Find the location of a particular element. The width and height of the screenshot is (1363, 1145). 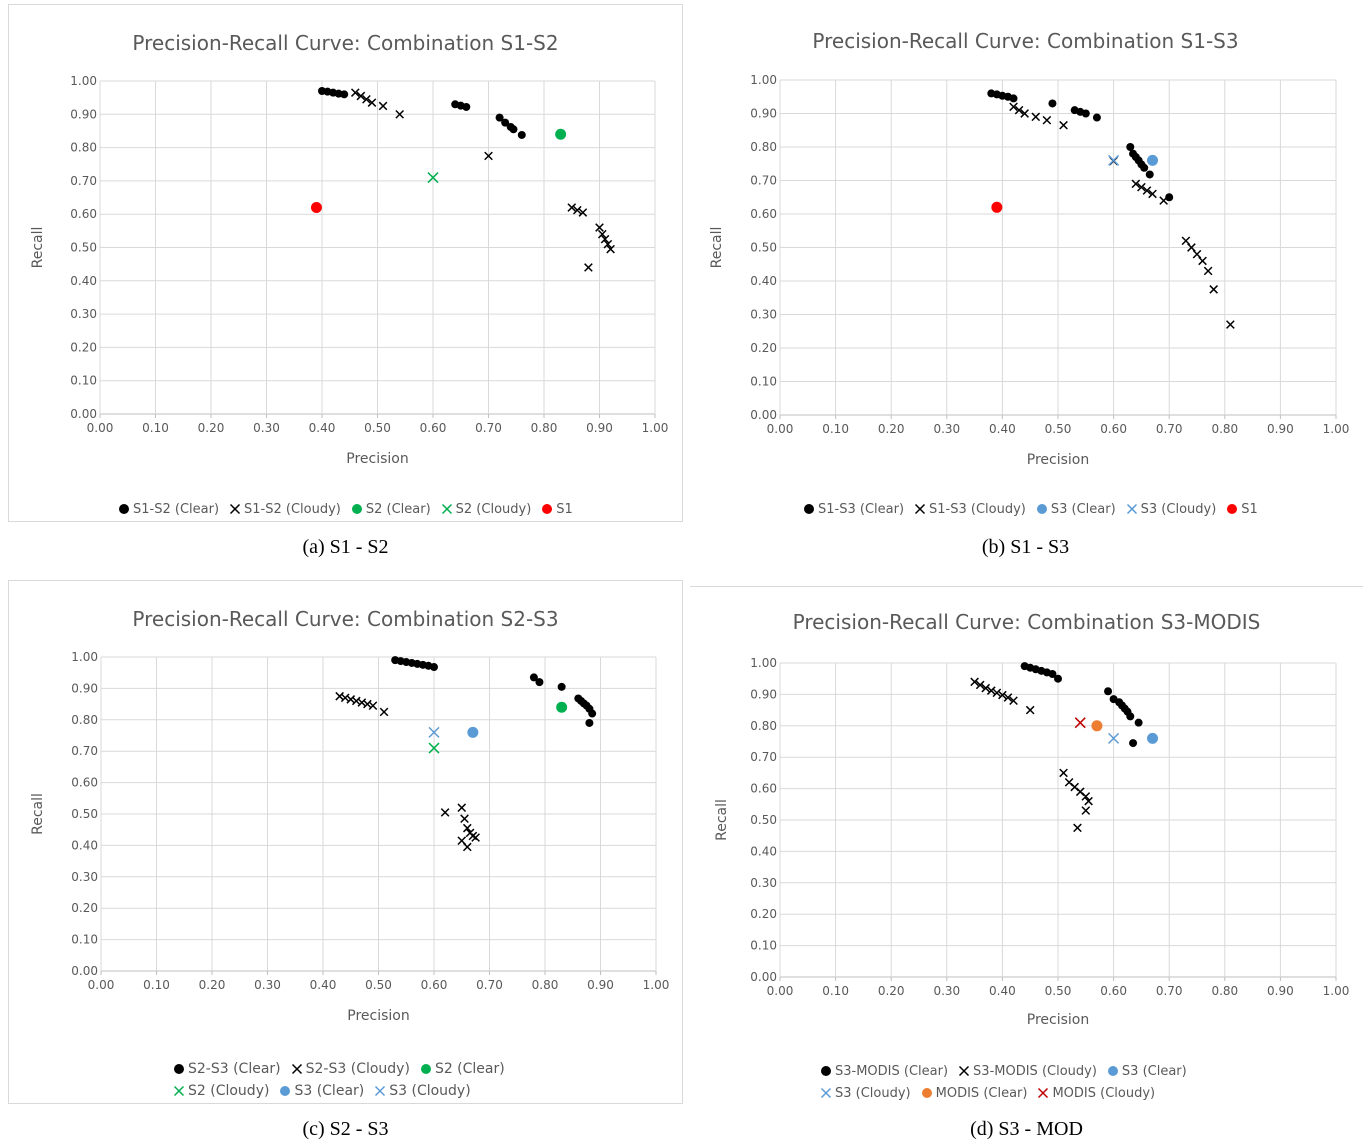

series-s1-s3-clear is located at coordinates (1080, 145).